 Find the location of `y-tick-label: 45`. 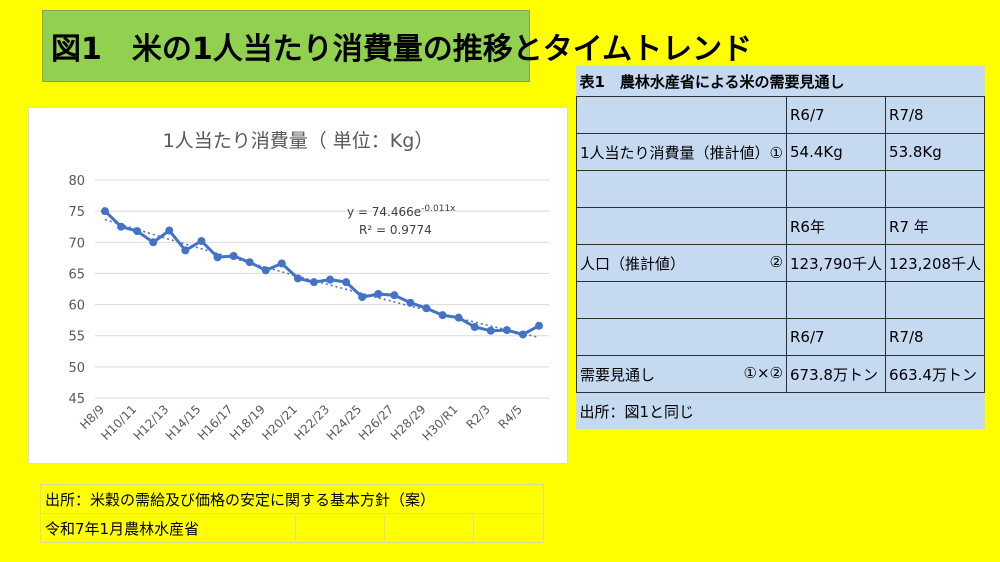

y-tick-label: 45 is located at coordinates (76, 399).